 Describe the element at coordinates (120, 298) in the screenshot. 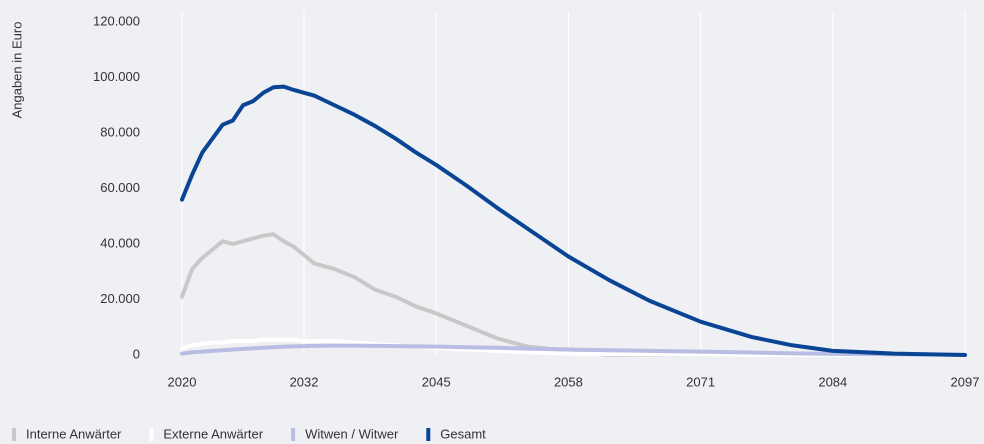

I see `y-tick-label: 20.000` at that location.